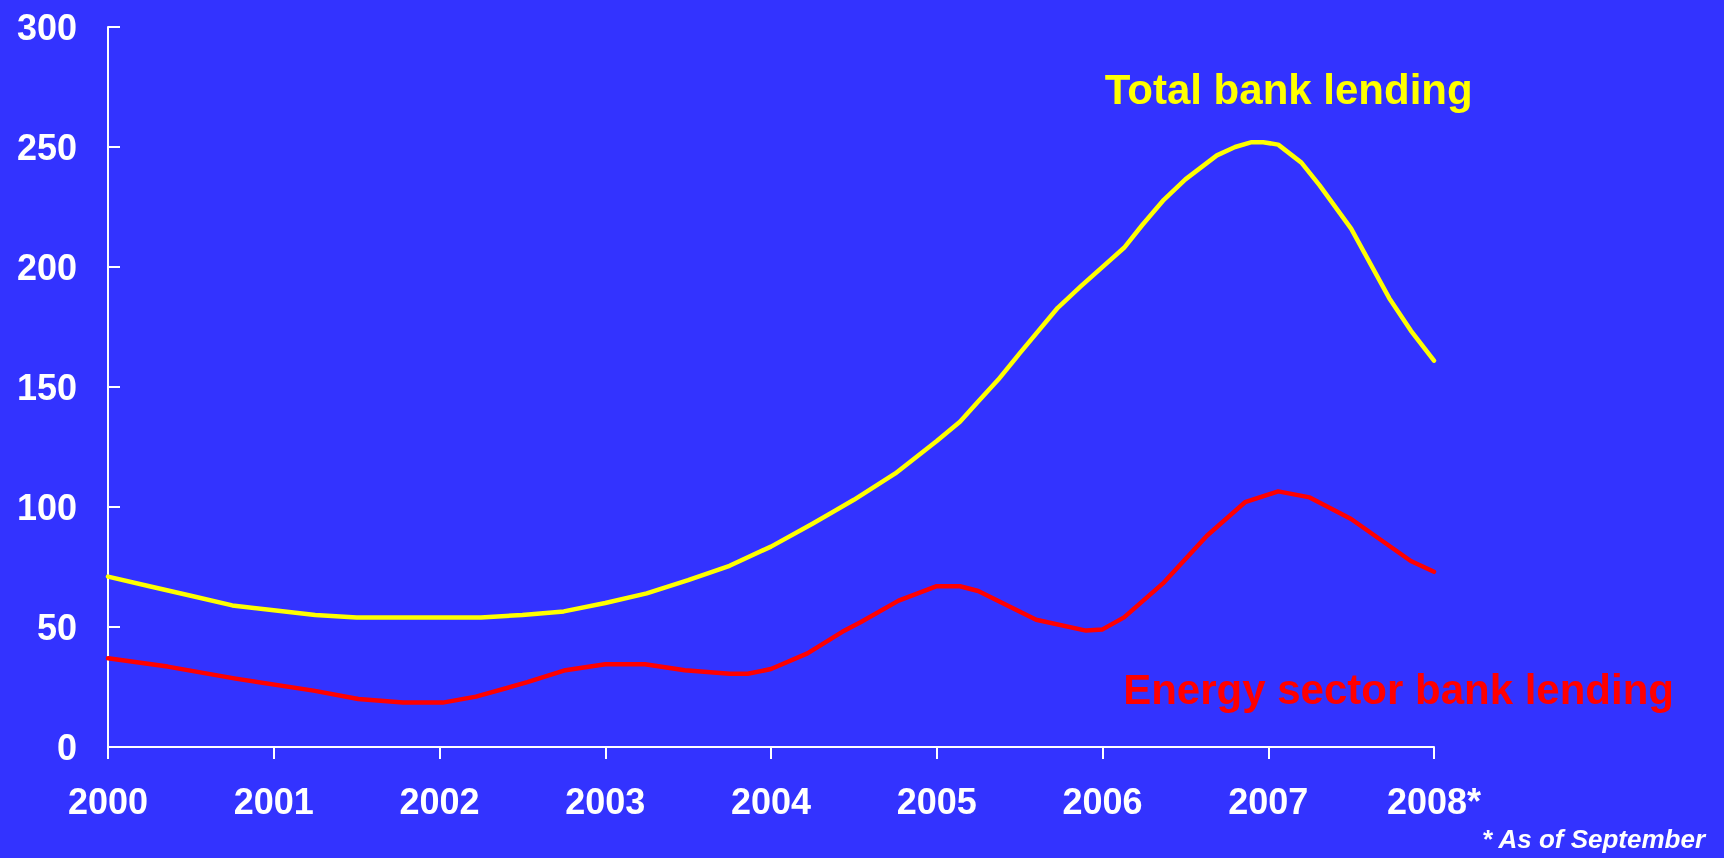 The image size is (1724, 858). Describe the element at coordinates (605, 801) in the screenshot. I see `x-tick-label: 2003` at that location.